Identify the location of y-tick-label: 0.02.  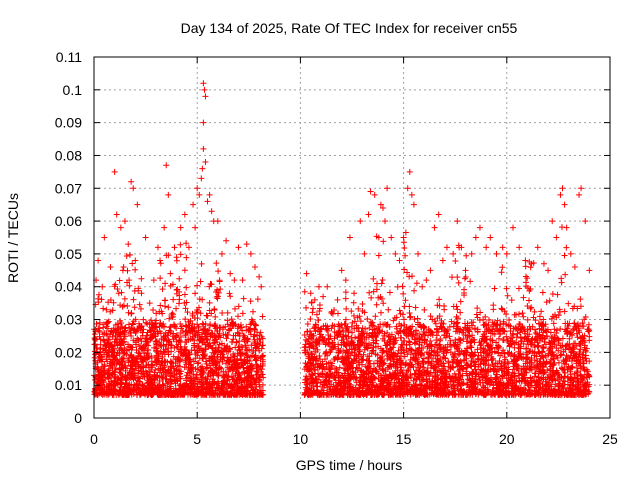
(68, 352).